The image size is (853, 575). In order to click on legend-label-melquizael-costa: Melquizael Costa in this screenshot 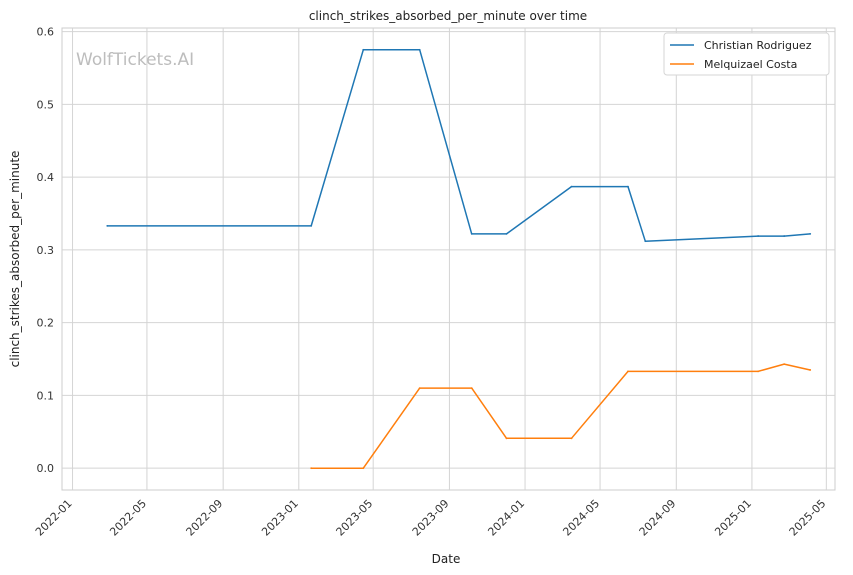, I will do `click(750, 64)`.